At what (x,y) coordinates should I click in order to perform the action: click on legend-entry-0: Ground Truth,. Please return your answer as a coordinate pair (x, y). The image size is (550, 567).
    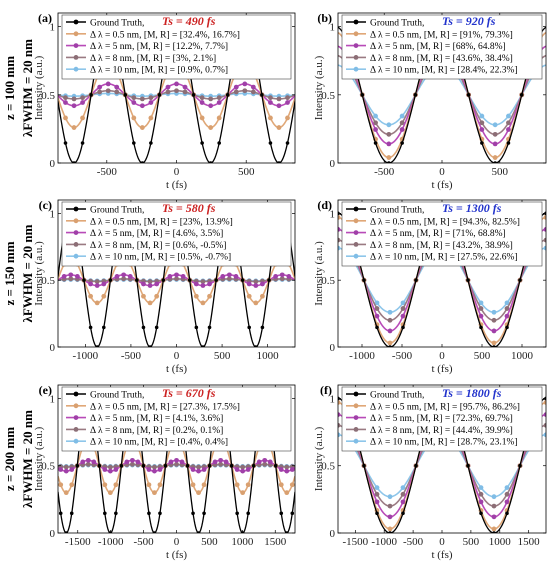
    Looking at the image, I should click on (117, 211).